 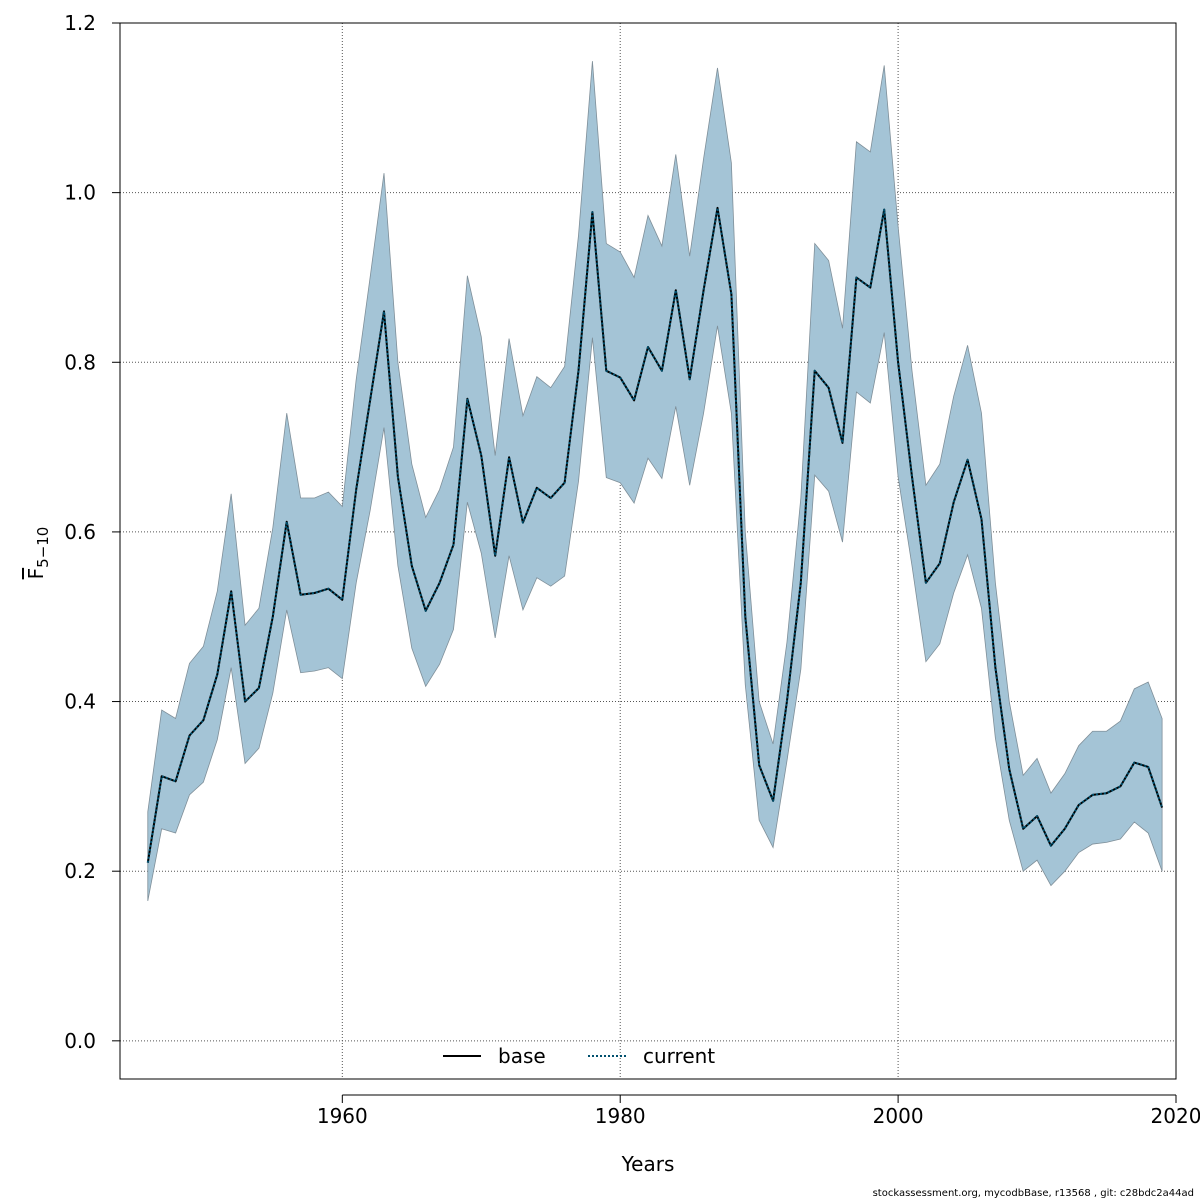 I want to click on x-tick-label: 2000, so click(x=898, y=1116).